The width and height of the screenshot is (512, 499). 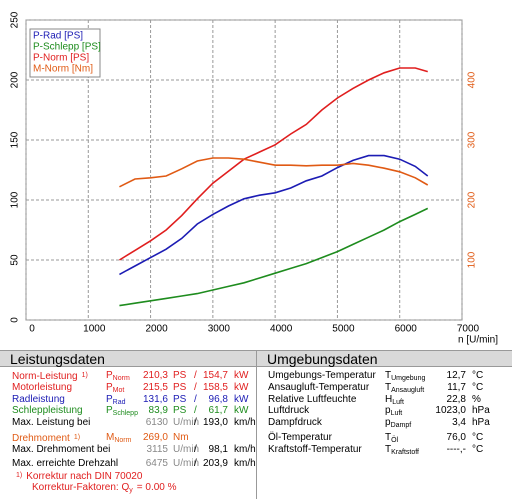 I want to click on row-symbol: TÖl, so click(x=391, y=439).